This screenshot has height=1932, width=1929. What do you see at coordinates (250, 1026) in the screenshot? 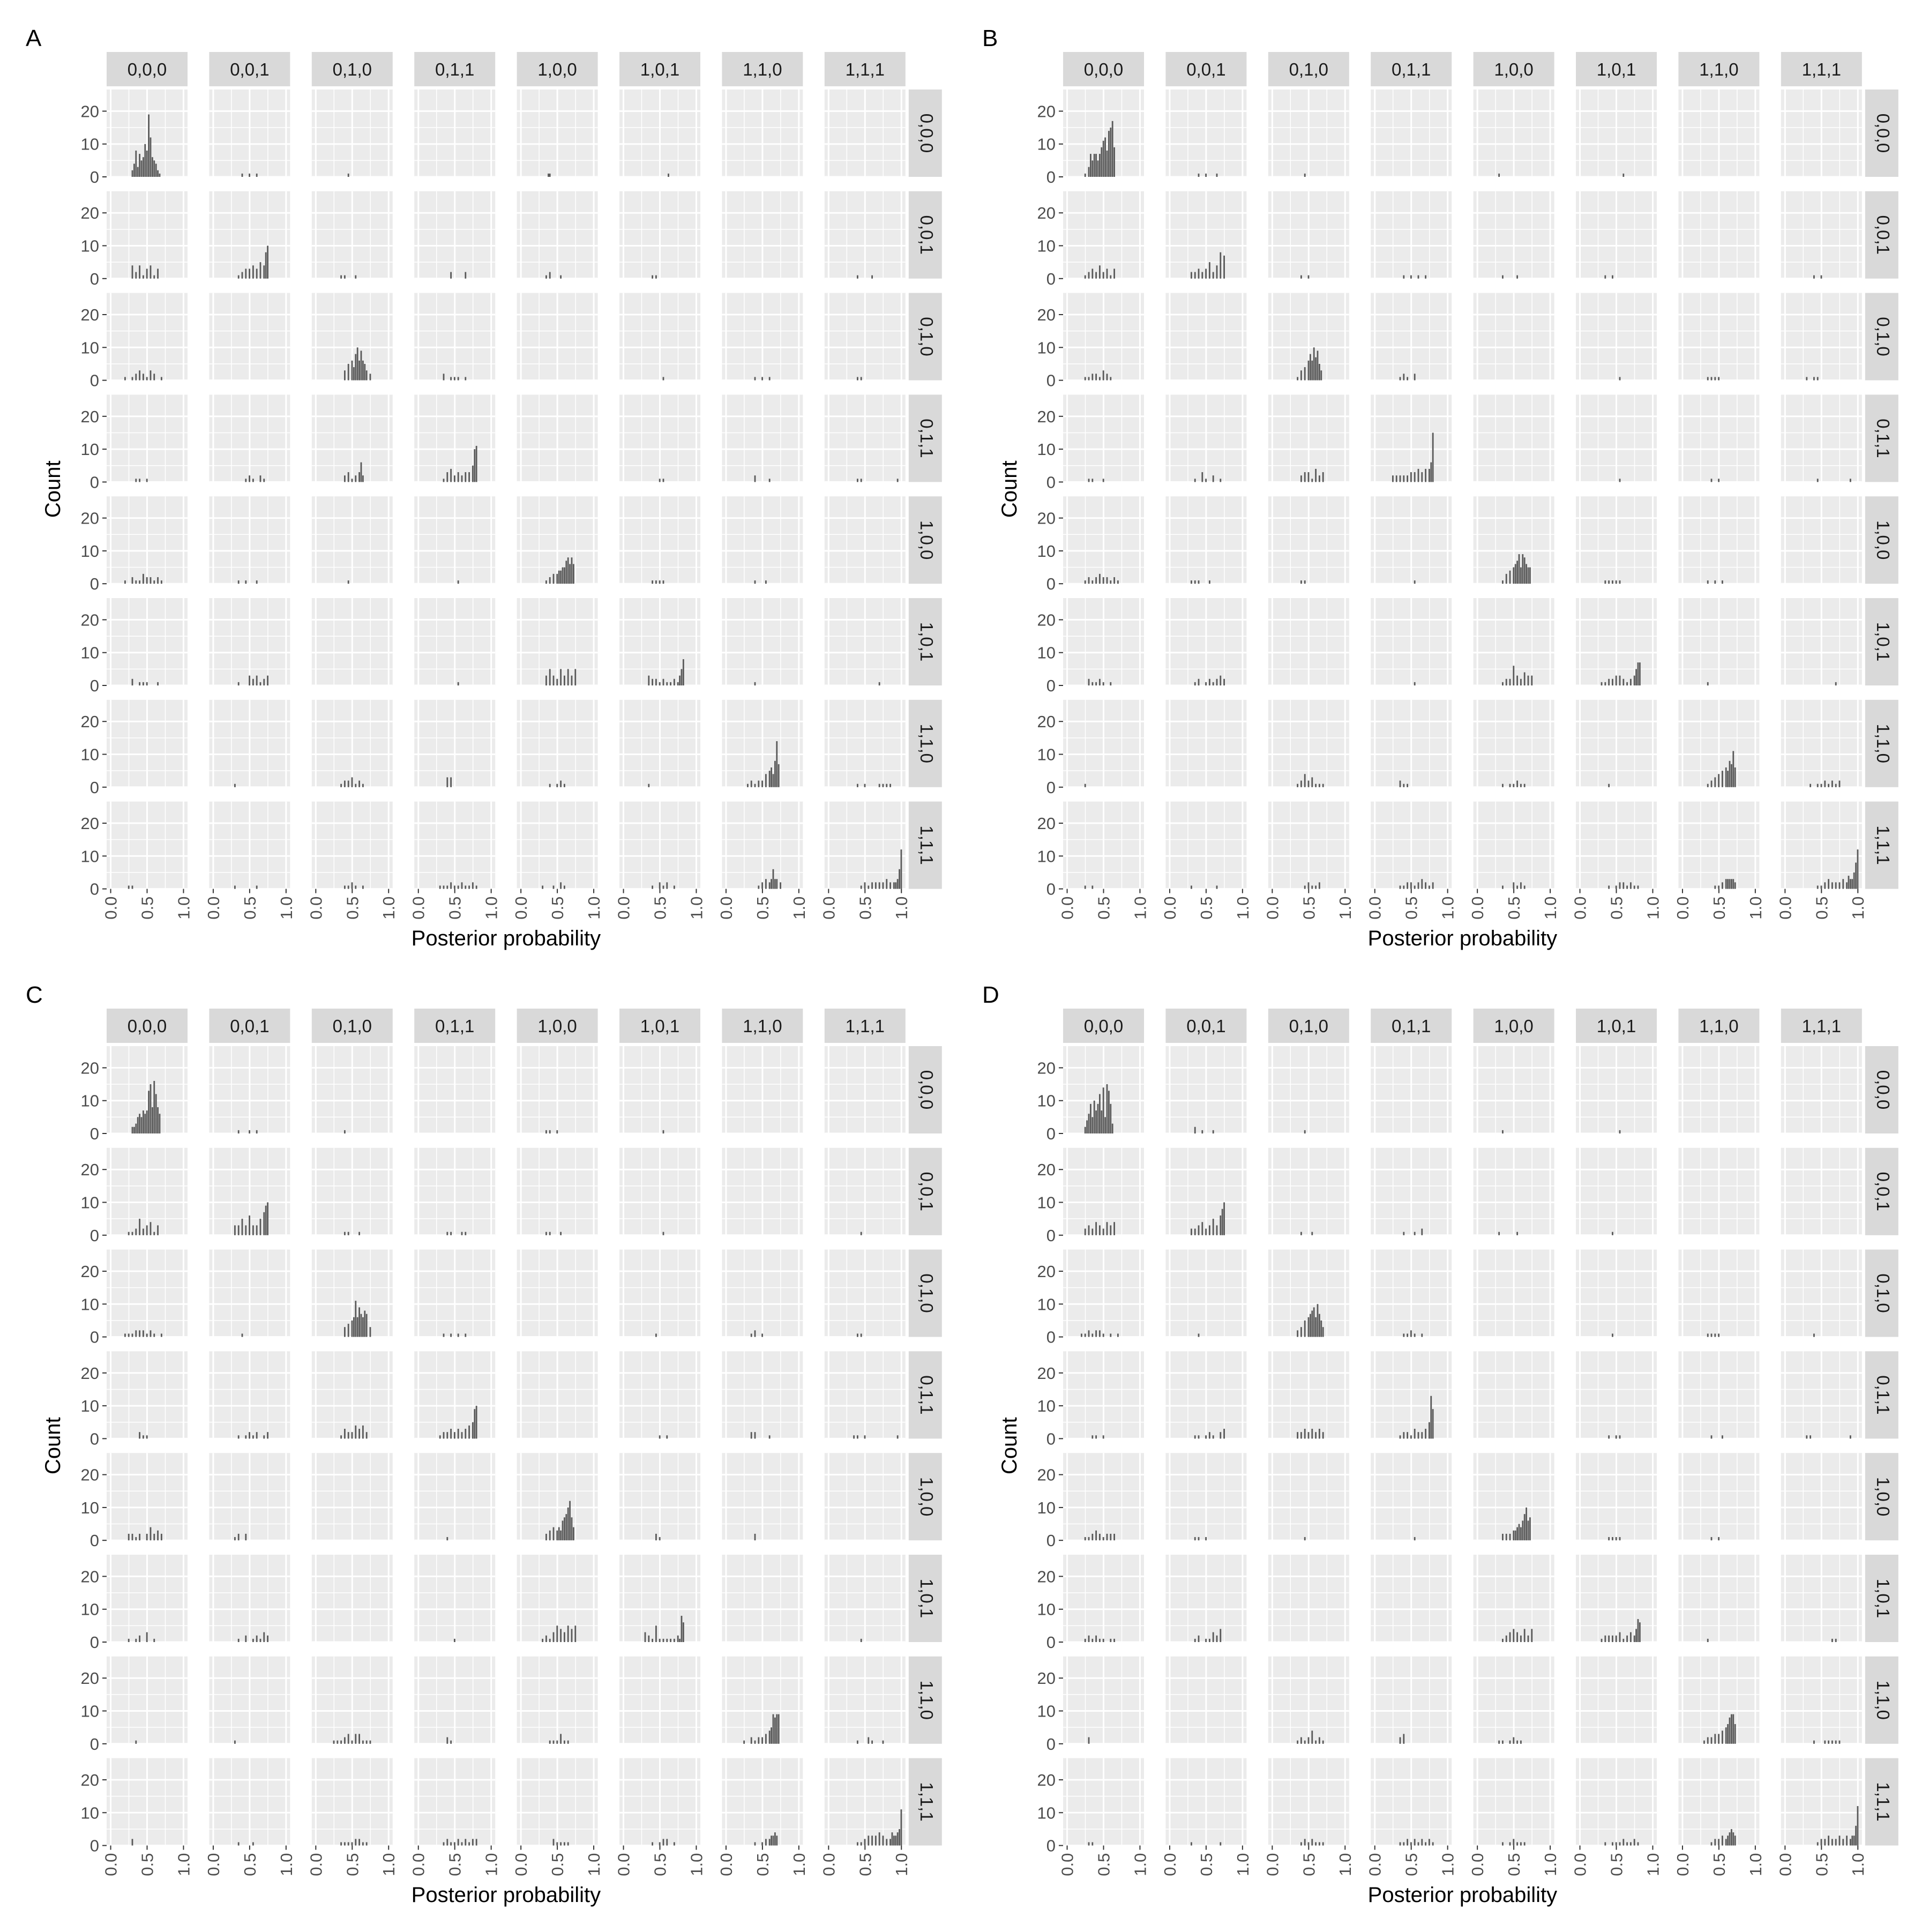
I see `column-strip-label: 0,0,1` at bounding box center [250, 1026].